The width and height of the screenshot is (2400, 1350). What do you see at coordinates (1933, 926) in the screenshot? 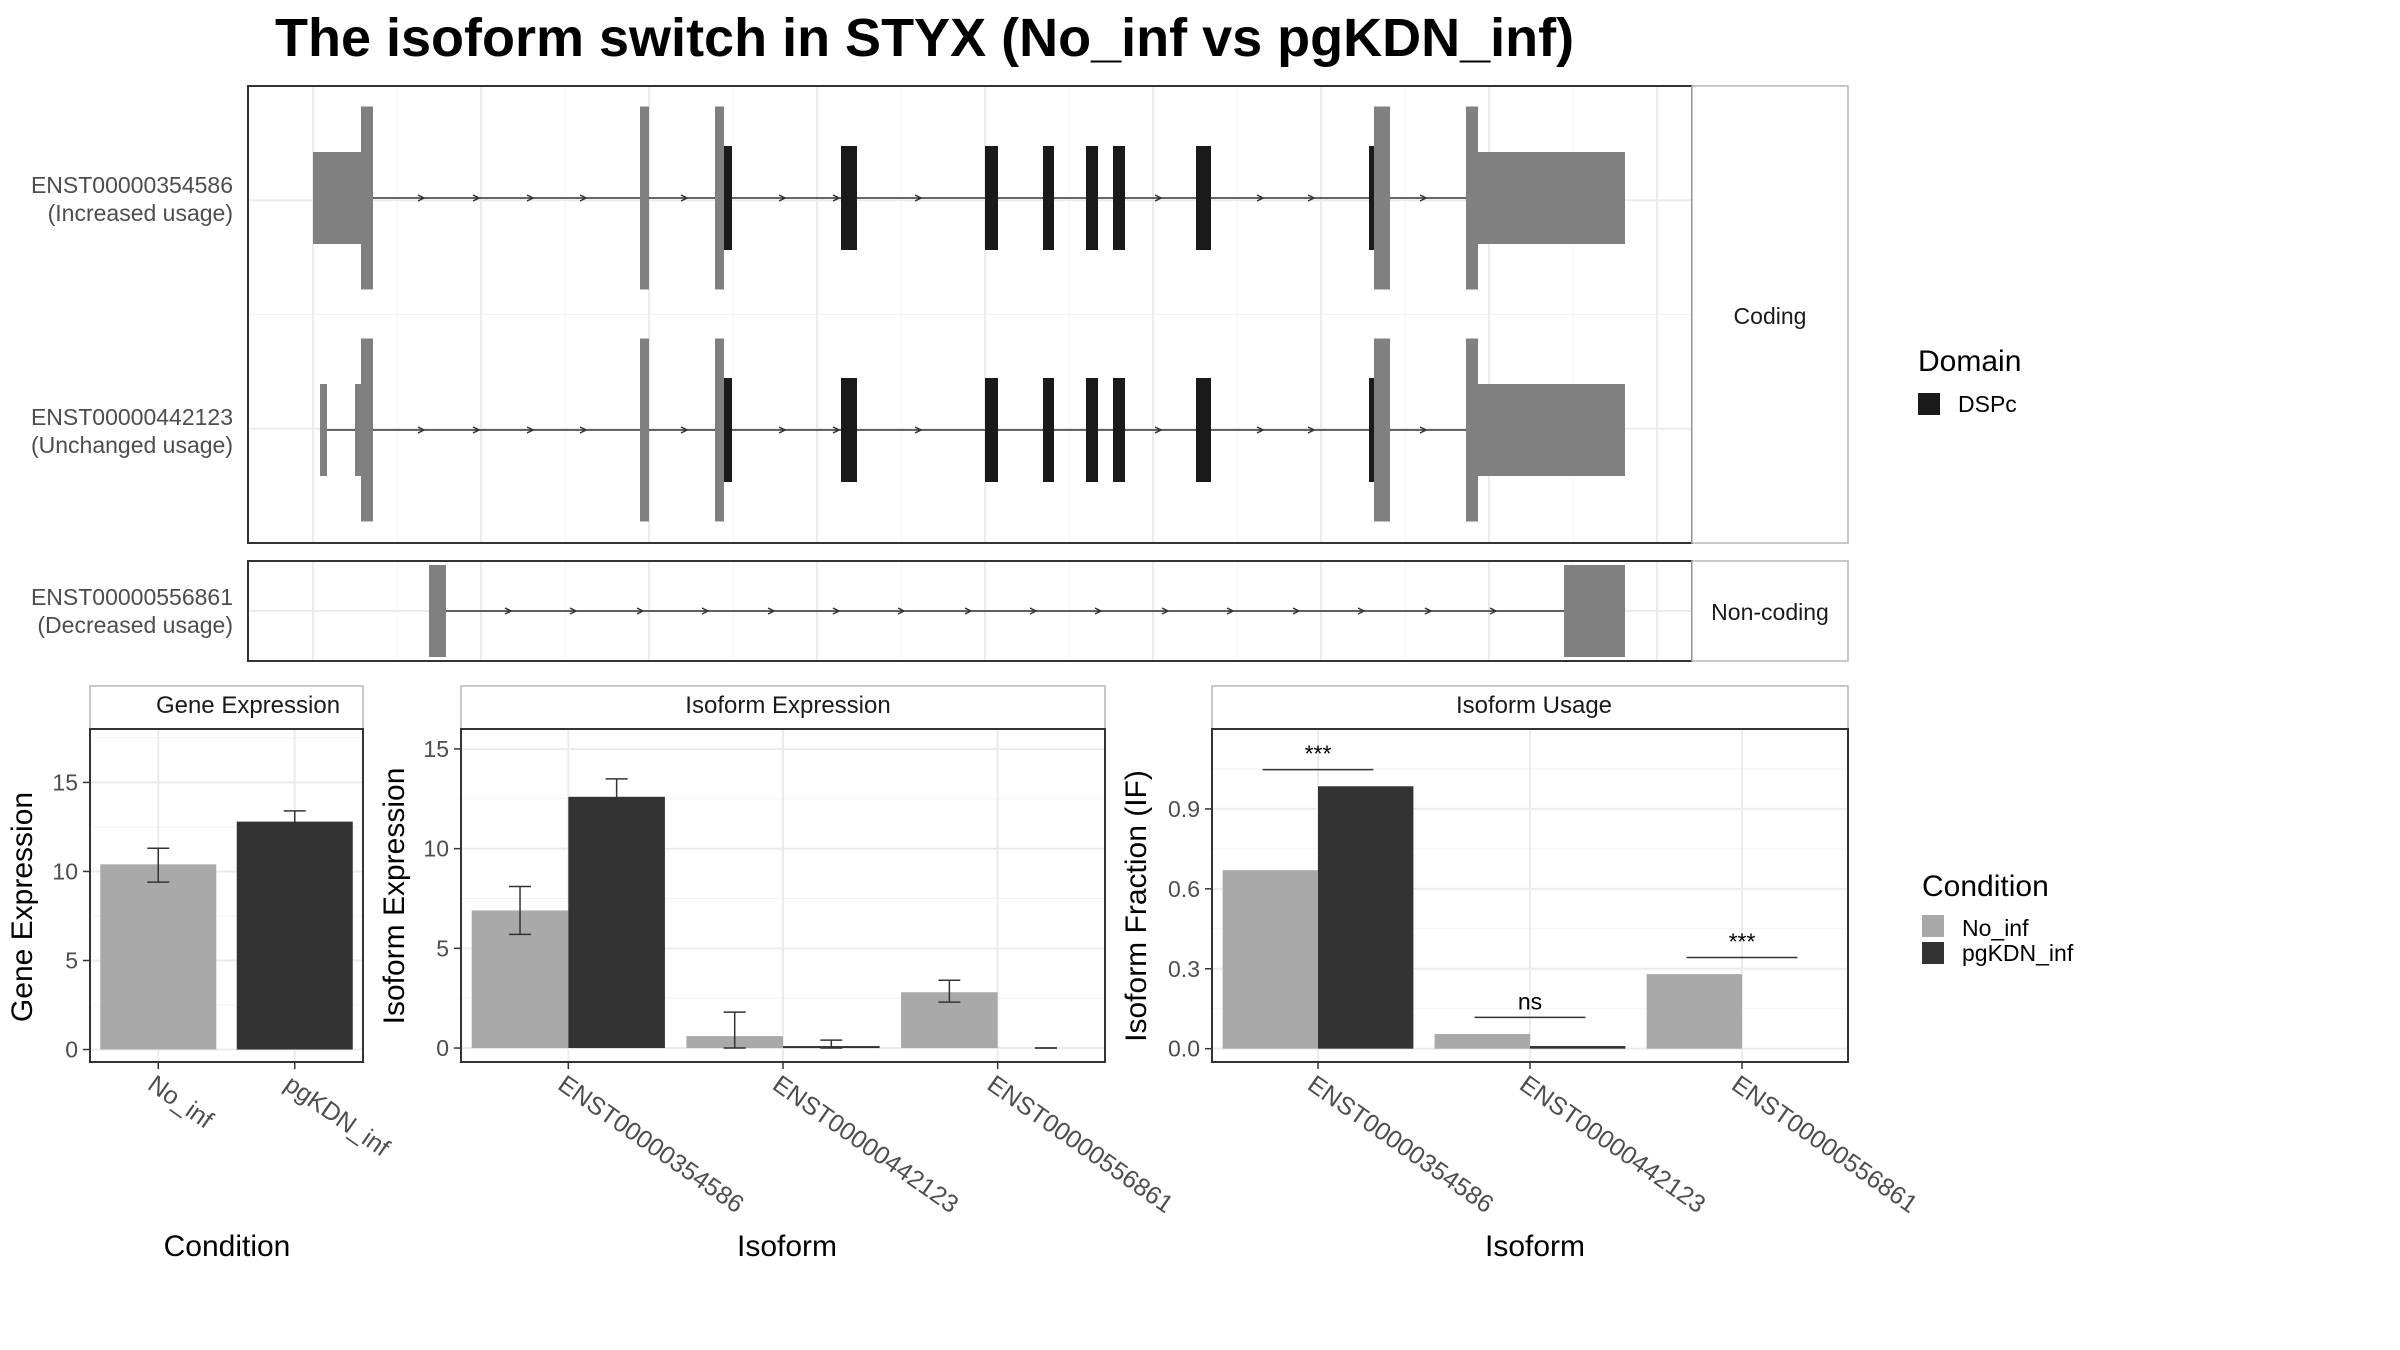
I see `condition-legend-key-no-inf` at bounding box center [1933, 926].